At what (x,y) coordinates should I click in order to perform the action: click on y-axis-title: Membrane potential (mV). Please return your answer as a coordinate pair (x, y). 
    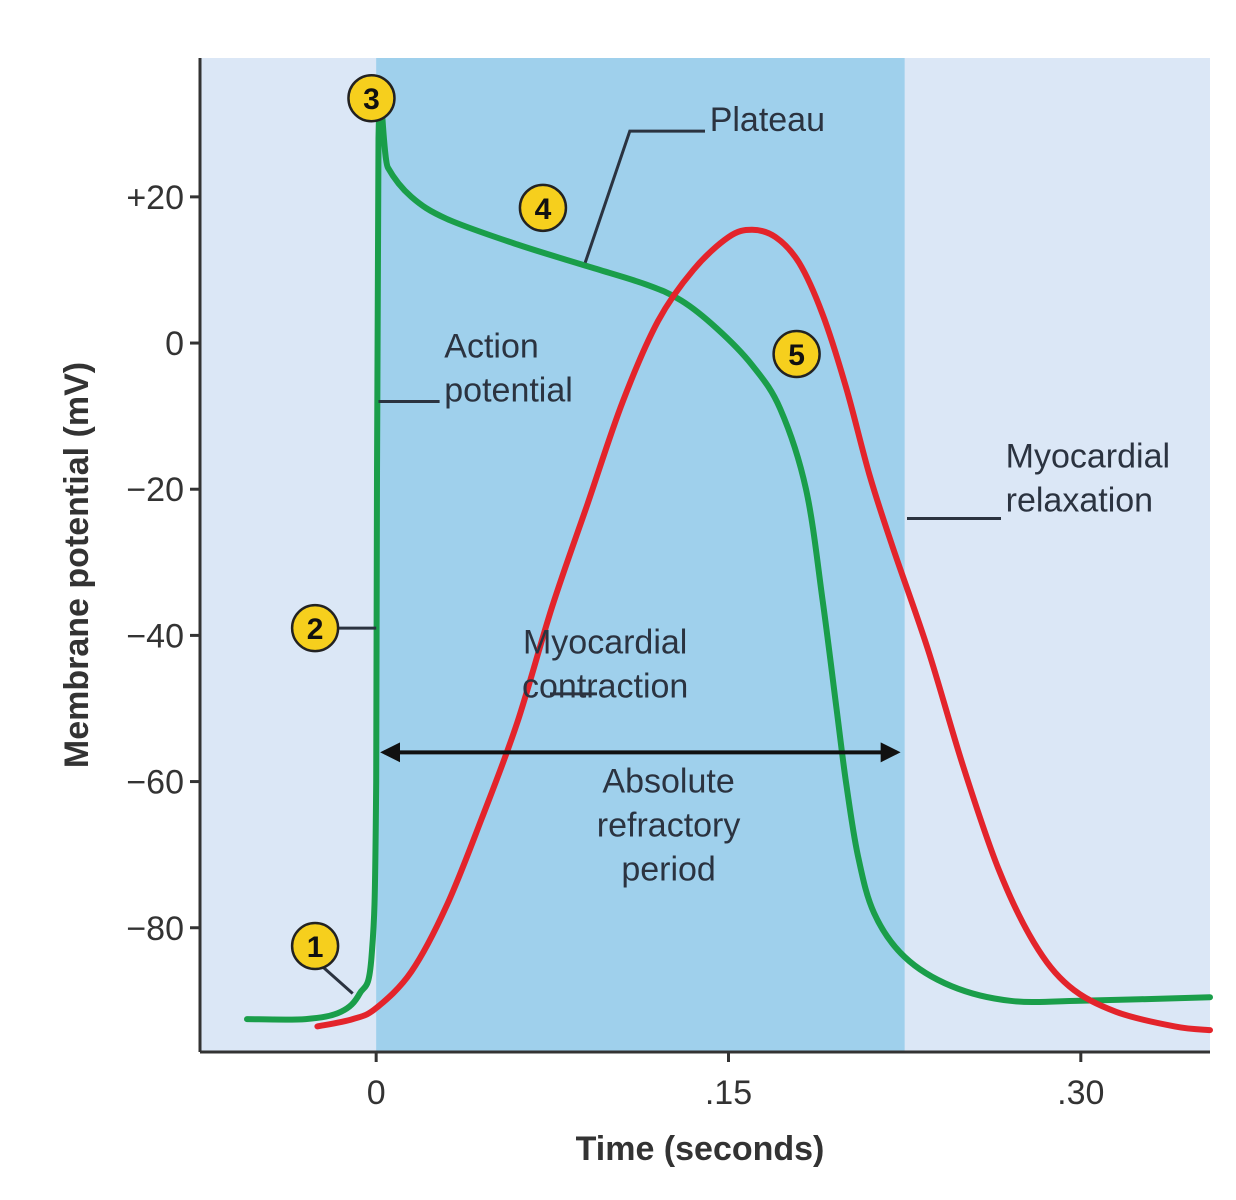
    Looking at the image, I should click on (77, 565).